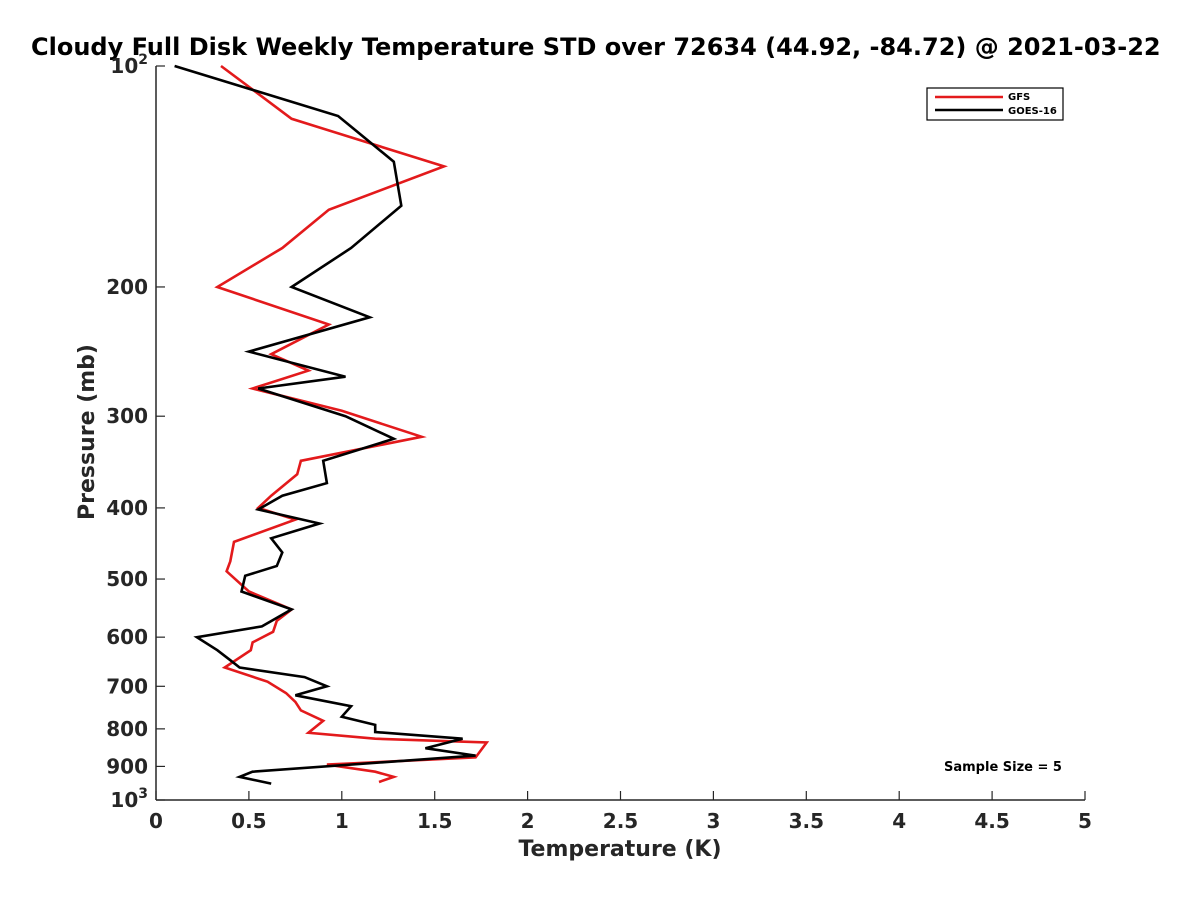 This screenshot has height=900, width=1200. What do you see at coordinates (342, 821) in the screenshot?
I see `x-tick-label: 1` at bounding box center [342, 821].